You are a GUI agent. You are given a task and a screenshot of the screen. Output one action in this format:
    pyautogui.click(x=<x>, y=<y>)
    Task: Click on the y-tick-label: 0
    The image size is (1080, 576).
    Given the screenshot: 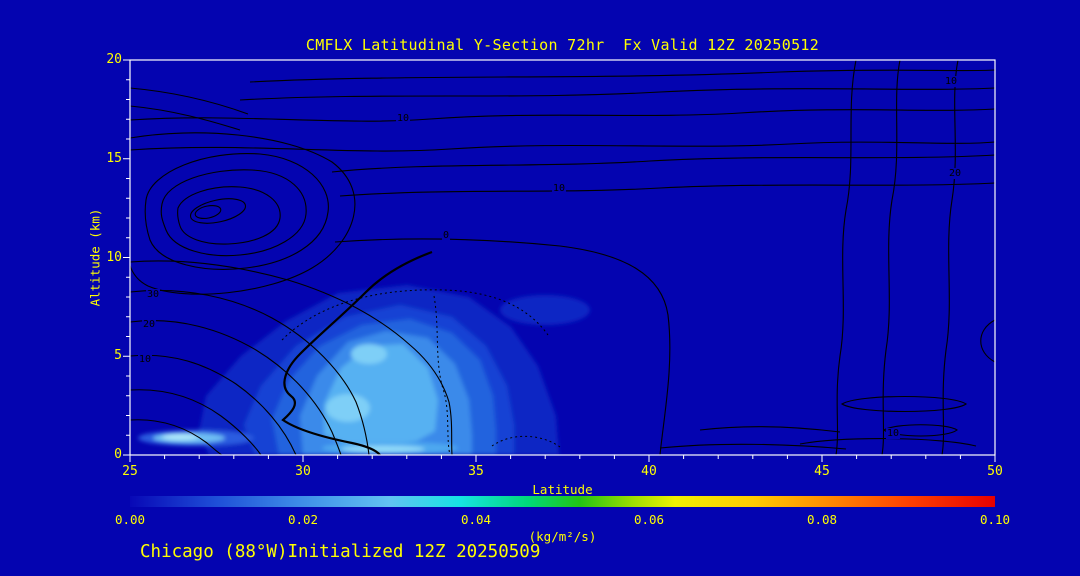 What is the action you would take?
    pyautogui.click(x=118, y=454)
    